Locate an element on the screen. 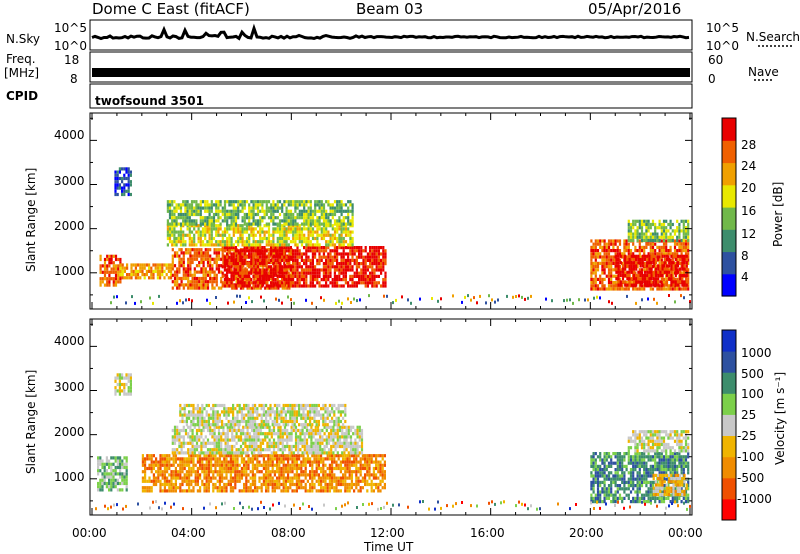 This screenshot has width=800, height=554. velocity-cbar-tick: 100 is located at coordinates (752, 394).